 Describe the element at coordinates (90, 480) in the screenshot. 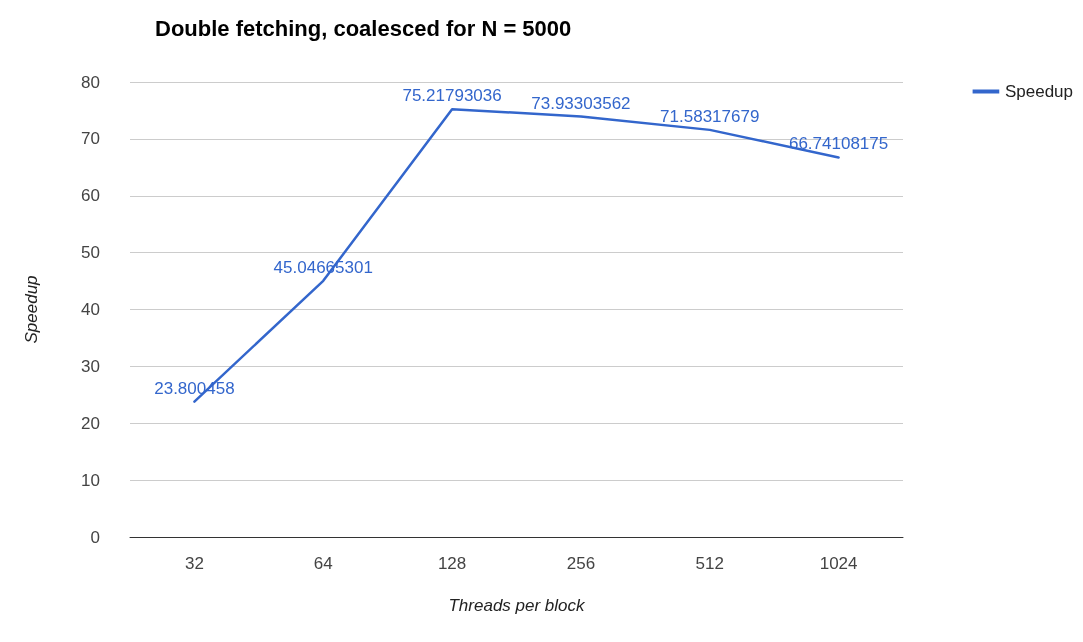

I see `y-tick-label: 10` at that location.